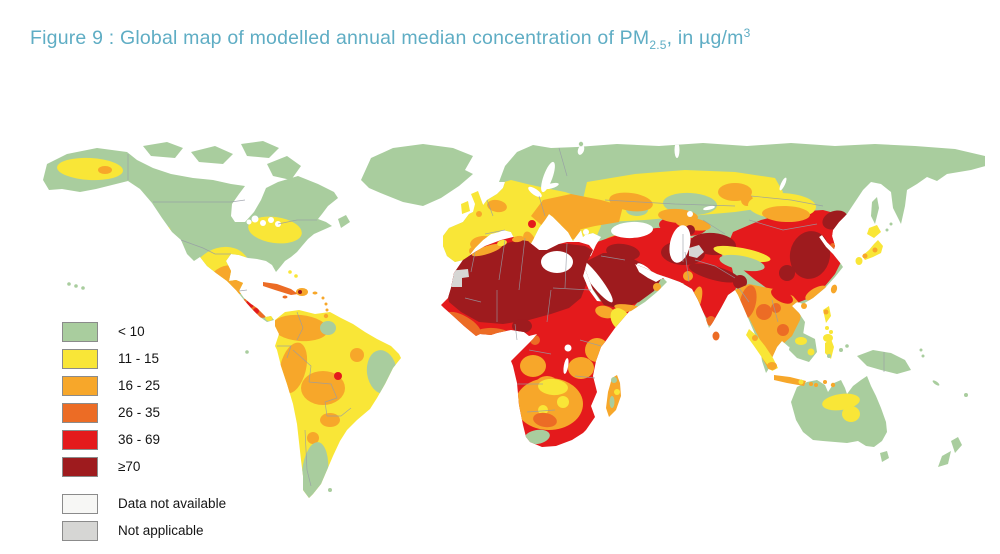 This screenshot has width=1000, height=554. What do you see at coordinates (363, 184) in the screenshot?
I see `landmass-greenland-and-arctic` at bounding box center [363, 184].